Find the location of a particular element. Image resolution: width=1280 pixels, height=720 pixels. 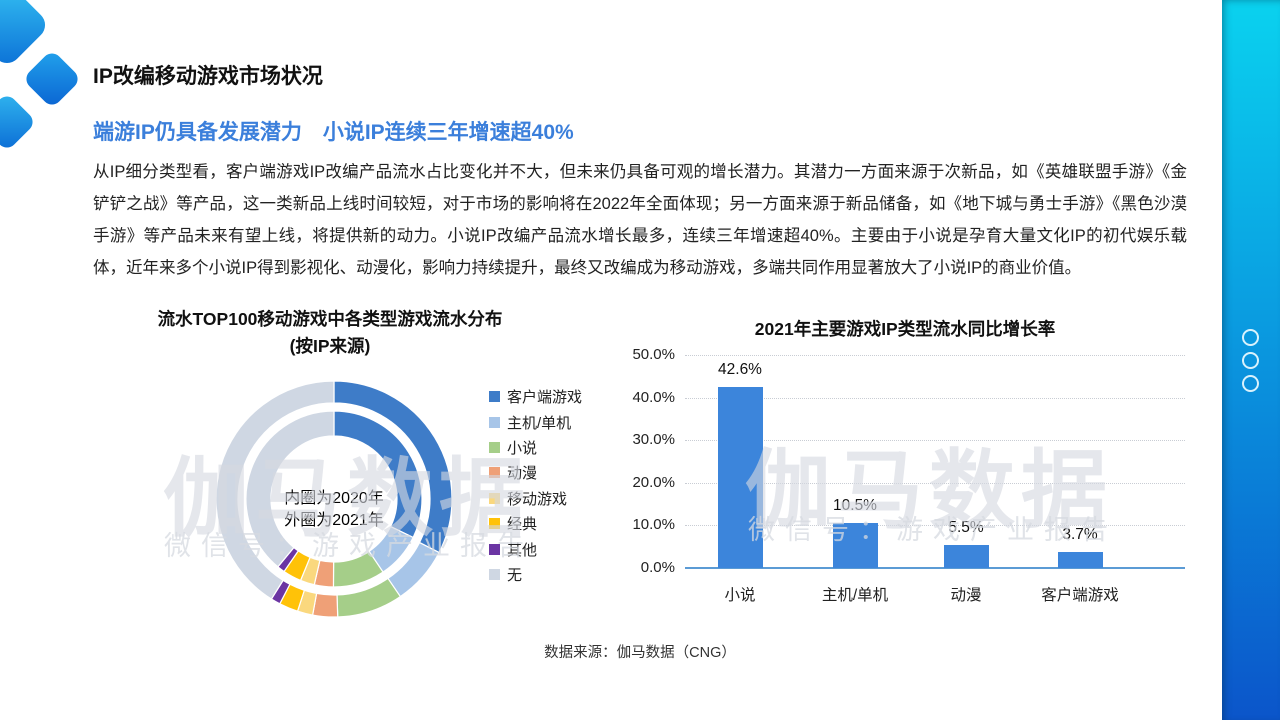

legend-item: 客户端游戏 is located at coordinates (535, 396).